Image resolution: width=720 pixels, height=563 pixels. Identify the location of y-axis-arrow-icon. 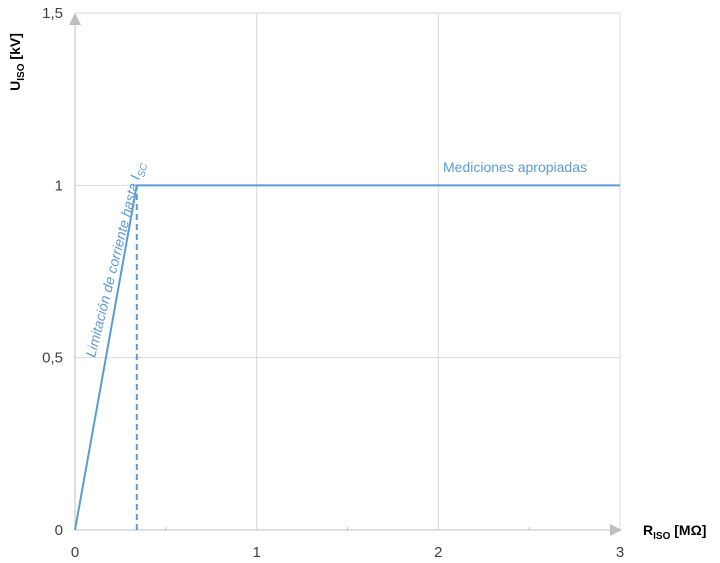
(75, 19).